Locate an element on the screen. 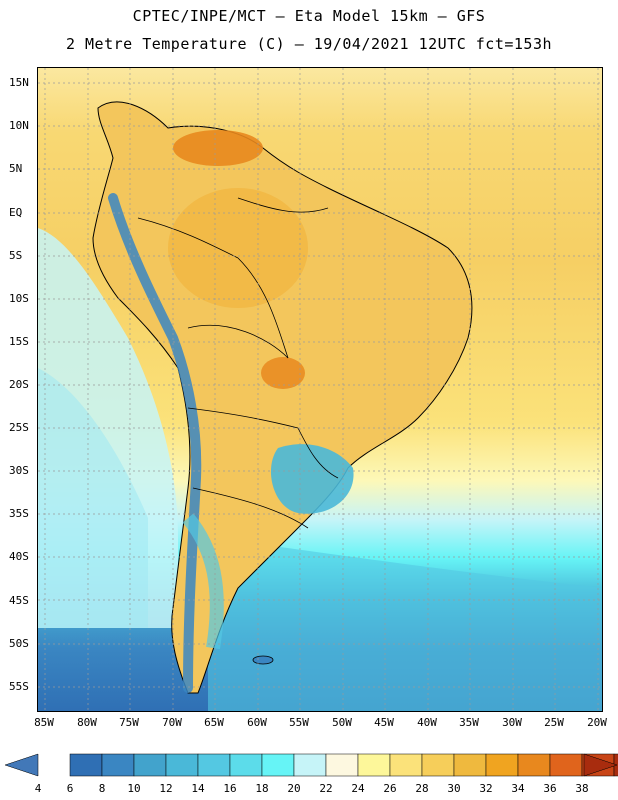 The image size is (618, 800). lat-label: 35S is located at coordinates (19, 513).